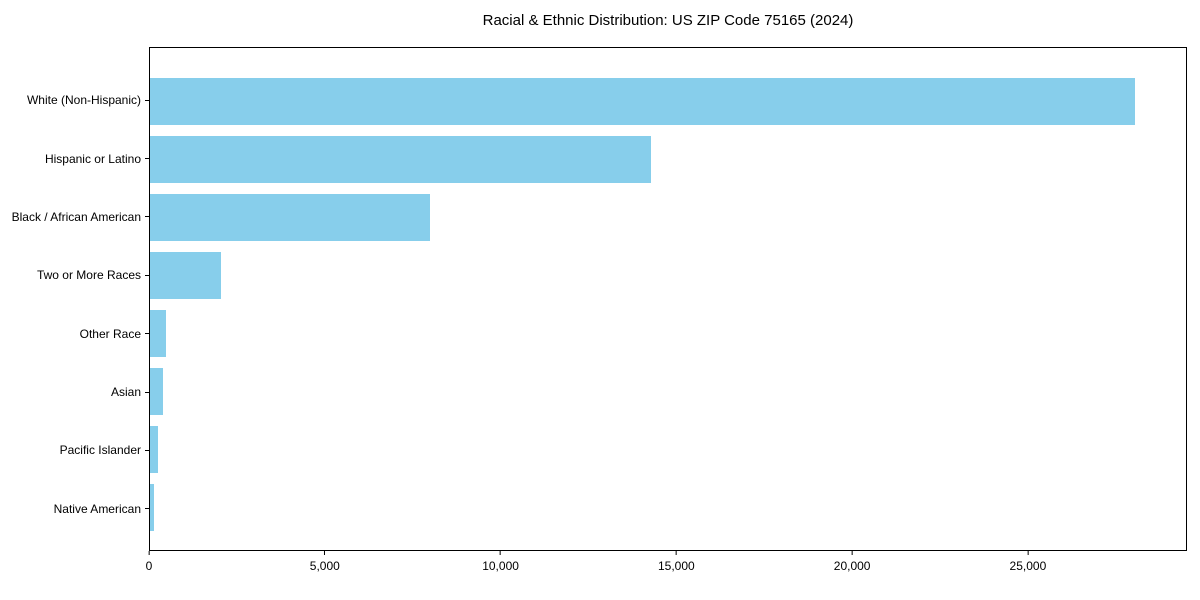  I want to click on y-label-row-two-or-more-races: Two or More Races, so click(74, 275).